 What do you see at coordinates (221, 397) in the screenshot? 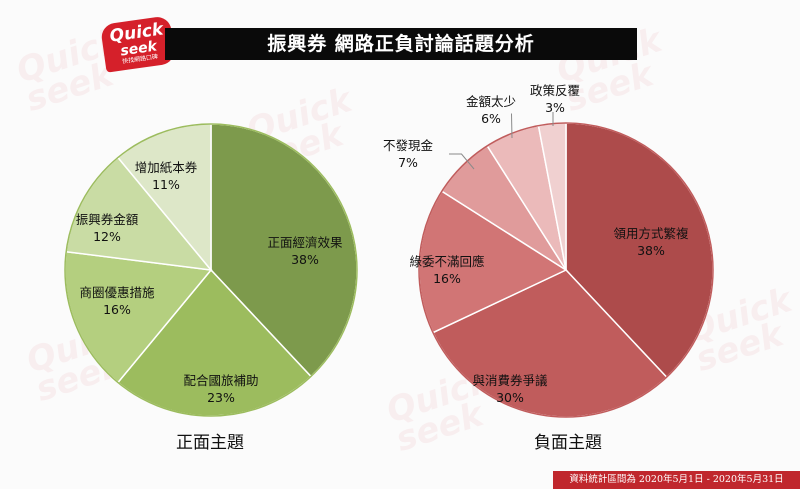
I see `slice-value-label: 23%` at bounding box center [221, 397].